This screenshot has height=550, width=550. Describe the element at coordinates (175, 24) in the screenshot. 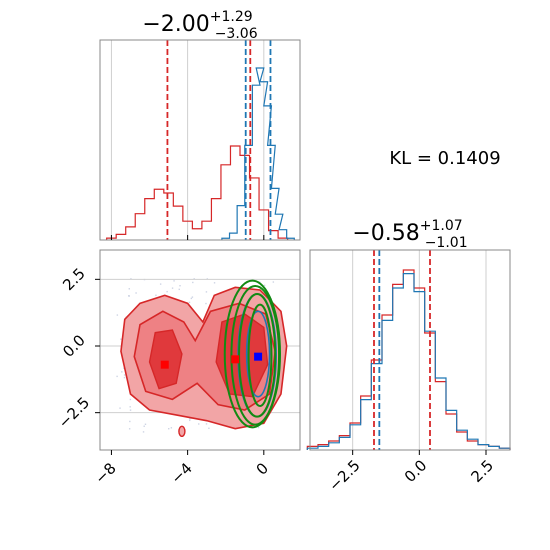

I see `top-hist-title-main: −2.00` at that location.